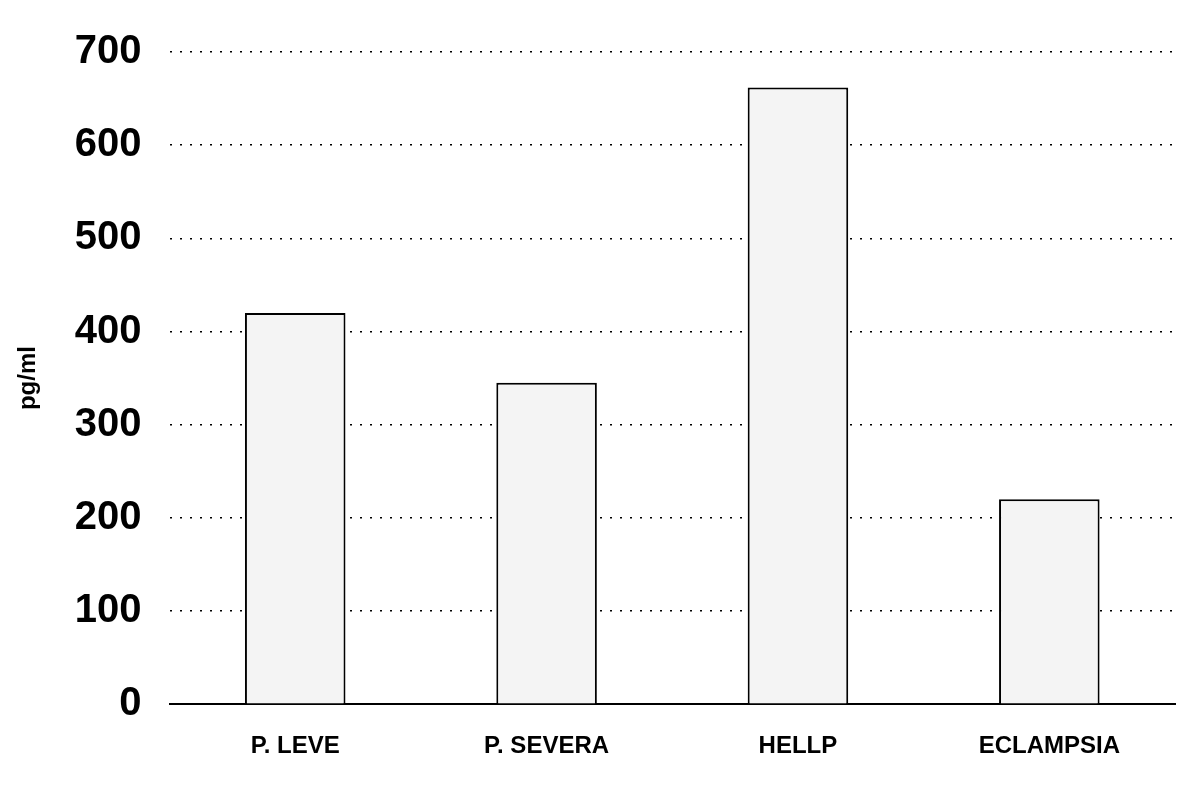 The height and width of the screenshot is (799, 1195). I want to click on y-tick-label: 500, so click(108, 235).